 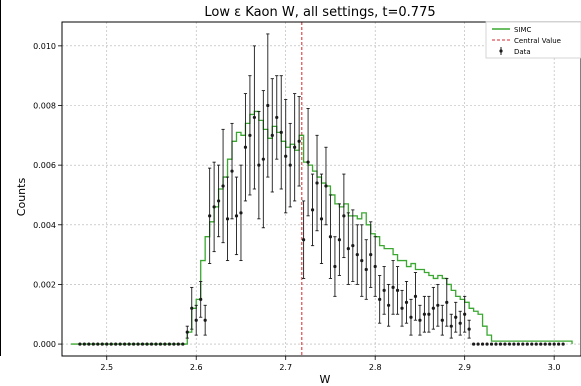 I want to click on y-tick-label: 0.004, so click(x=44, y=225).